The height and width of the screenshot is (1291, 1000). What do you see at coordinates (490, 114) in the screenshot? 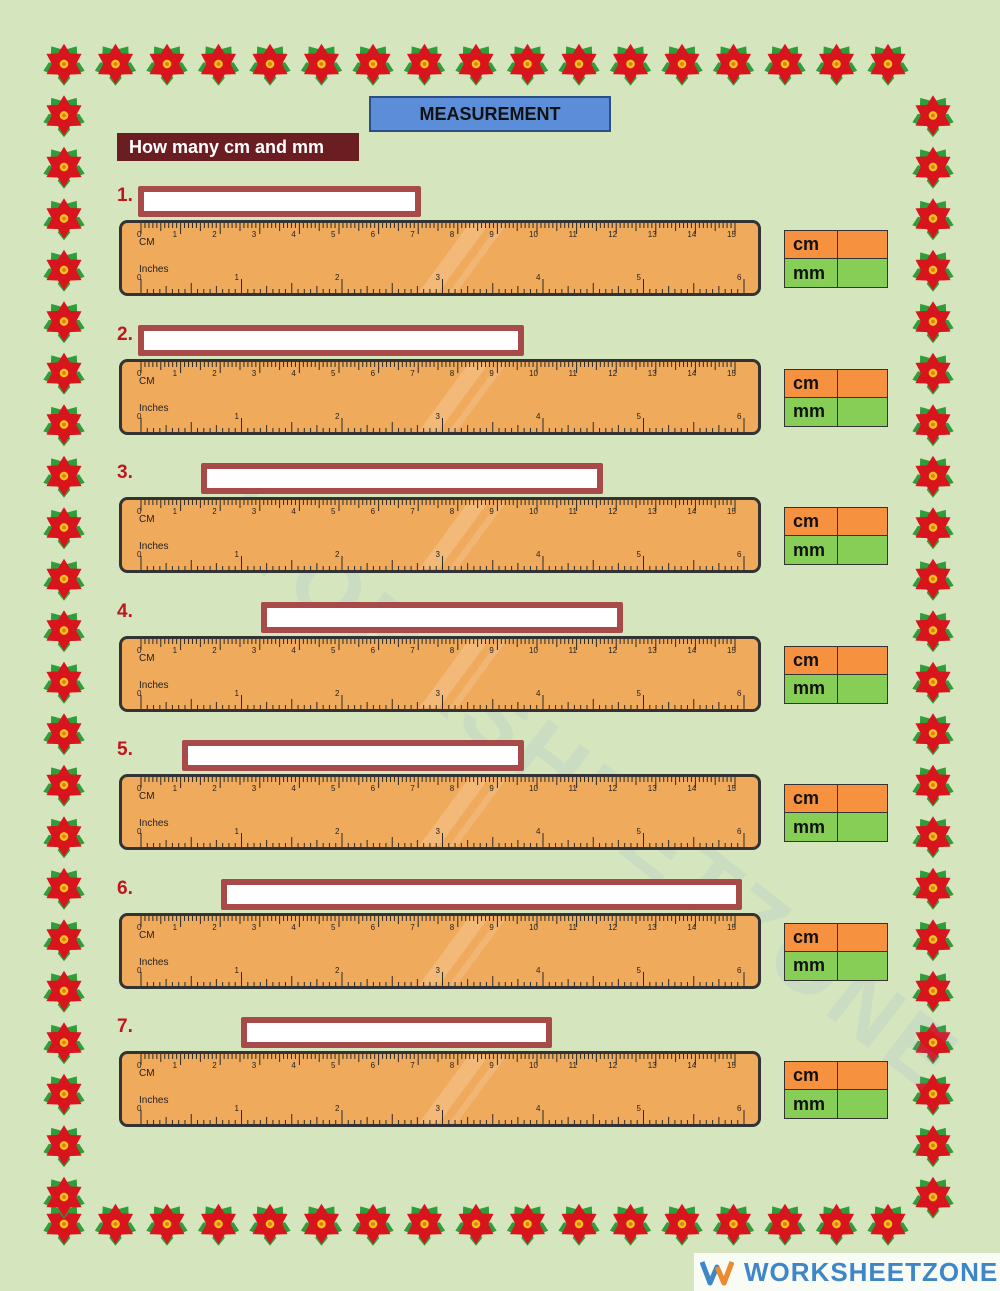
I see `page-title: MEASUREMENT` at bounding box center [490, 114].